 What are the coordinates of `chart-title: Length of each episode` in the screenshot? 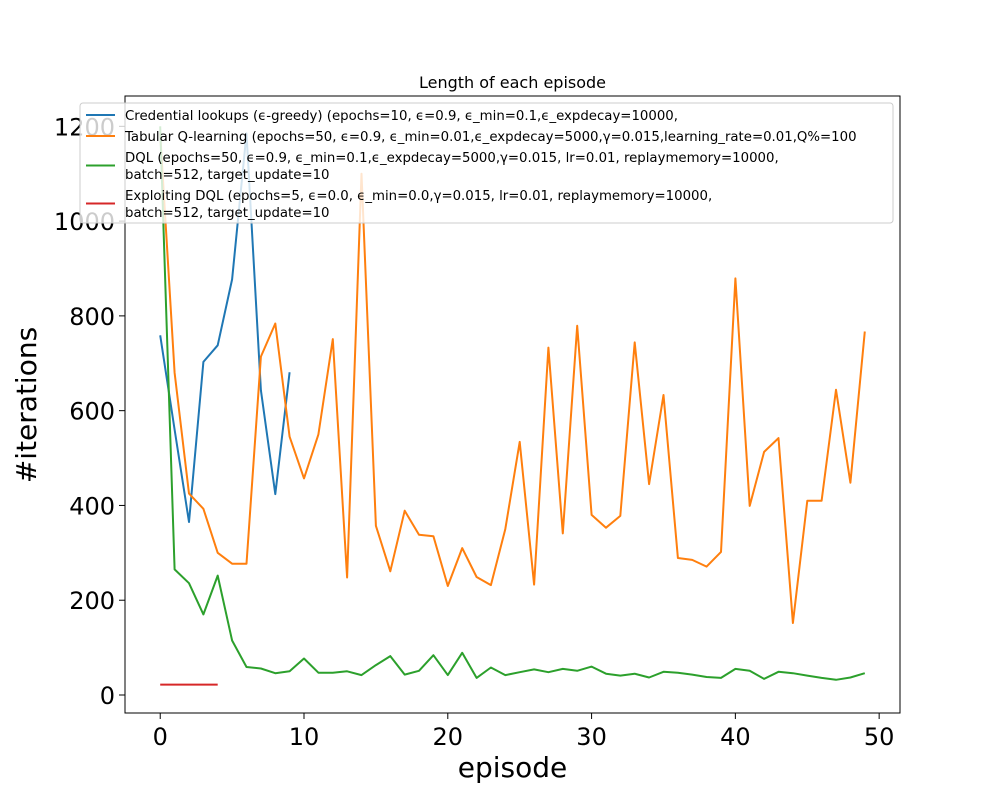 It's located at (512, 82).